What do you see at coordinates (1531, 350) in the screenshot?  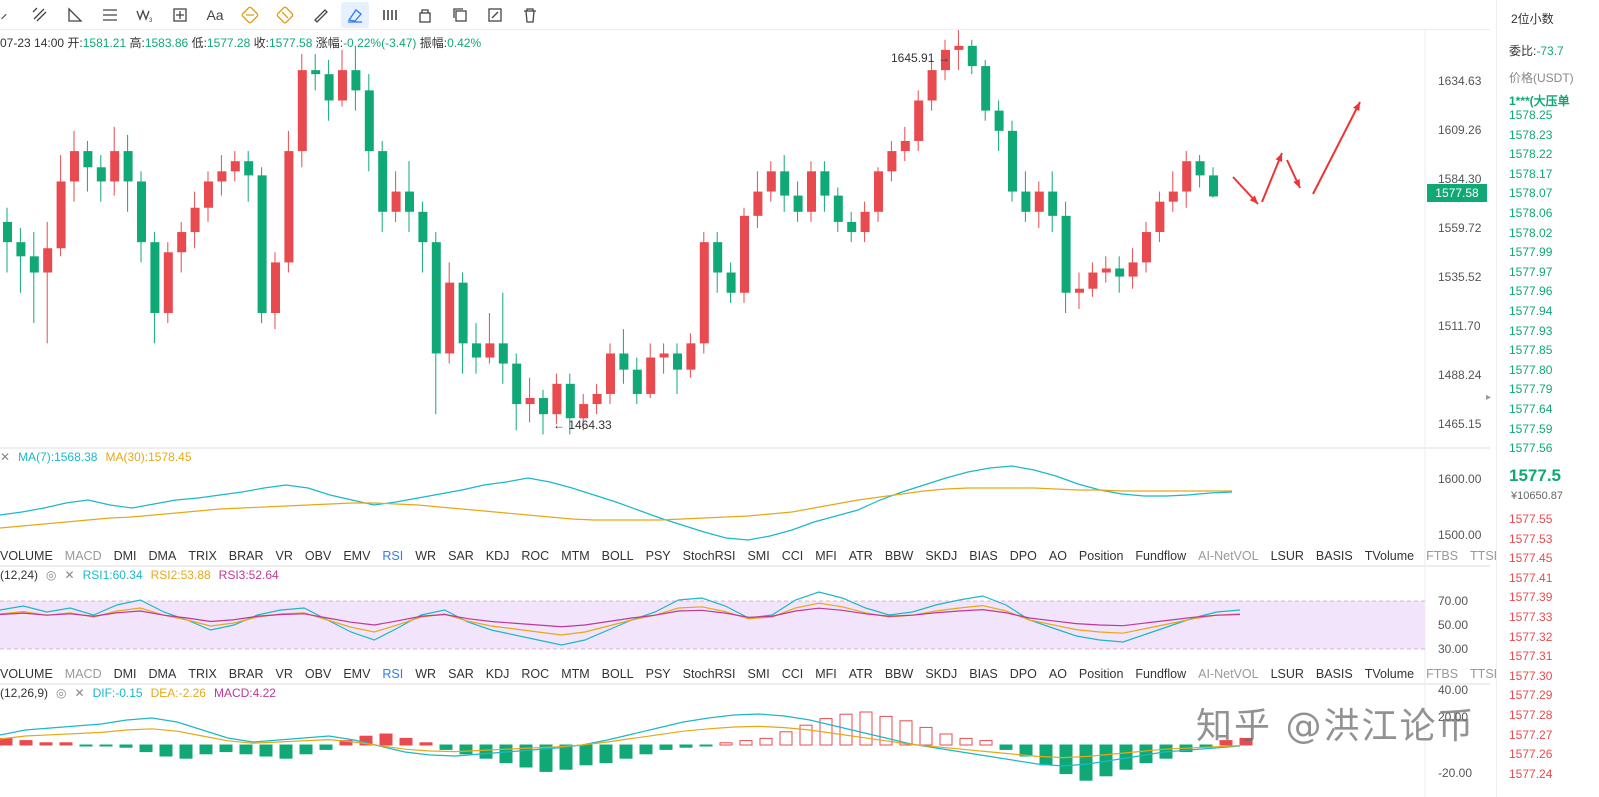 I see `ask-price-row: 1577.85` at bounding box center [1531, 350].